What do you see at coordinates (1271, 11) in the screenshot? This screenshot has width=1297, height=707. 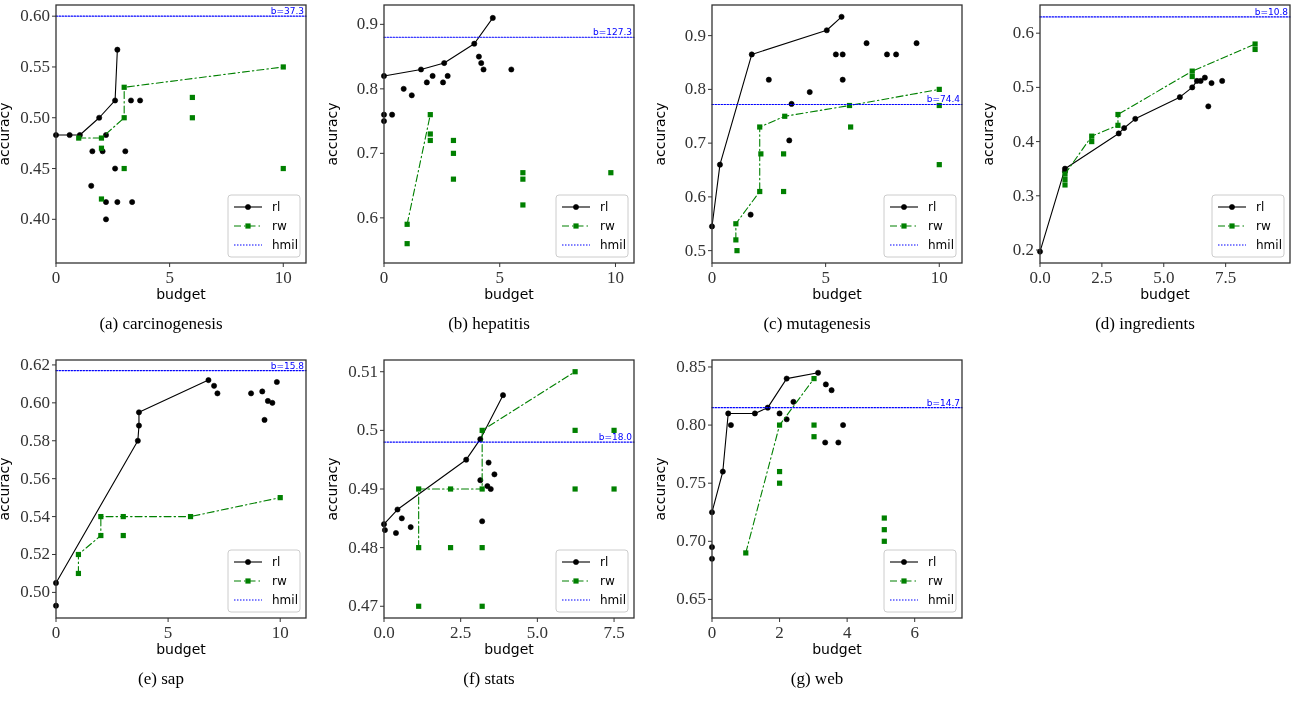 I see `annotation: b=10.8` at bounding box center [1271, 11].